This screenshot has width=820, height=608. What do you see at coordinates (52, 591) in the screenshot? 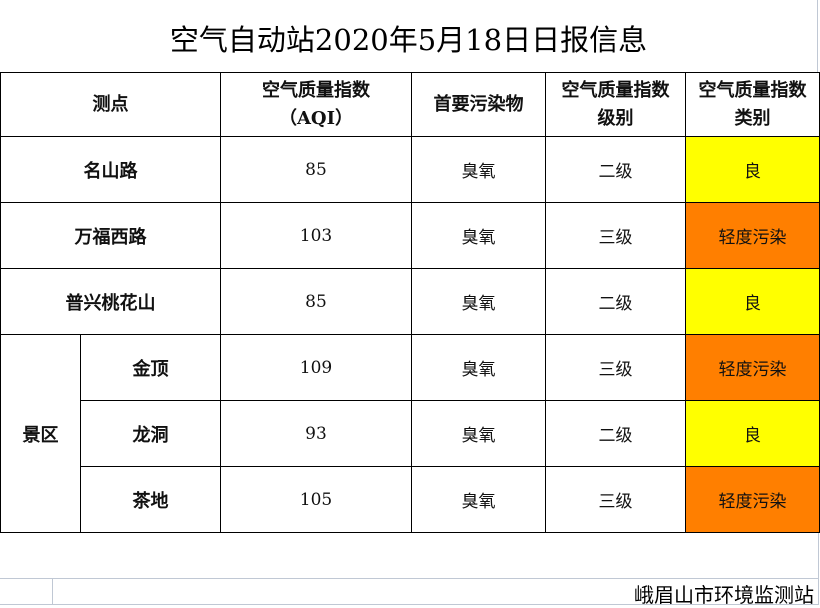
I see `grid-divider` at bounding box center [52, 591].